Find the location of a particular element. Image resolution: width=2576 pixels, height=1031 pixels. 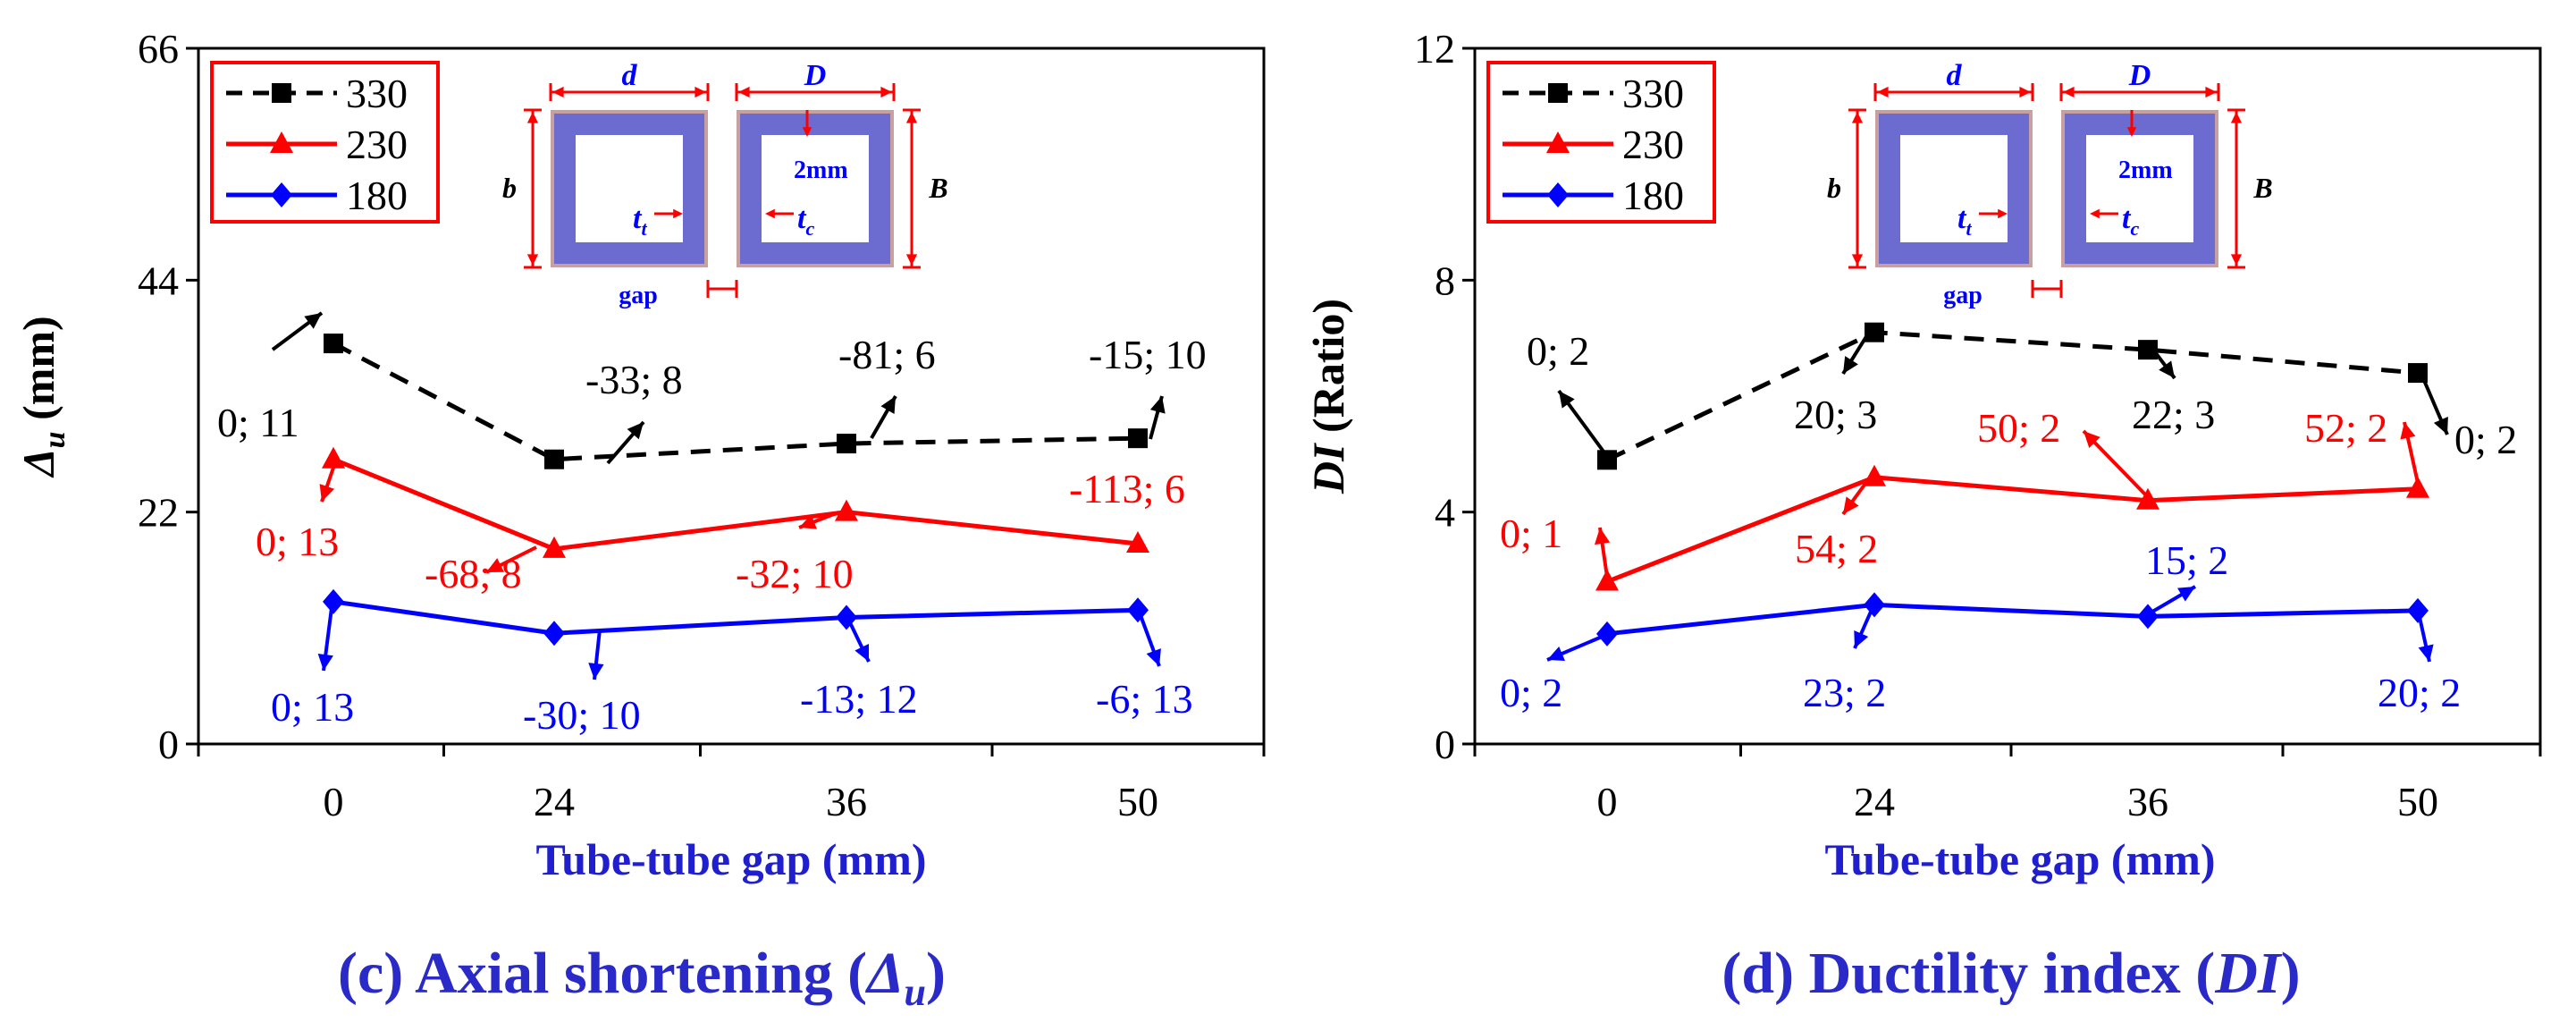

annotation-label: 15; 2 is located at coordinates (2187, 560).